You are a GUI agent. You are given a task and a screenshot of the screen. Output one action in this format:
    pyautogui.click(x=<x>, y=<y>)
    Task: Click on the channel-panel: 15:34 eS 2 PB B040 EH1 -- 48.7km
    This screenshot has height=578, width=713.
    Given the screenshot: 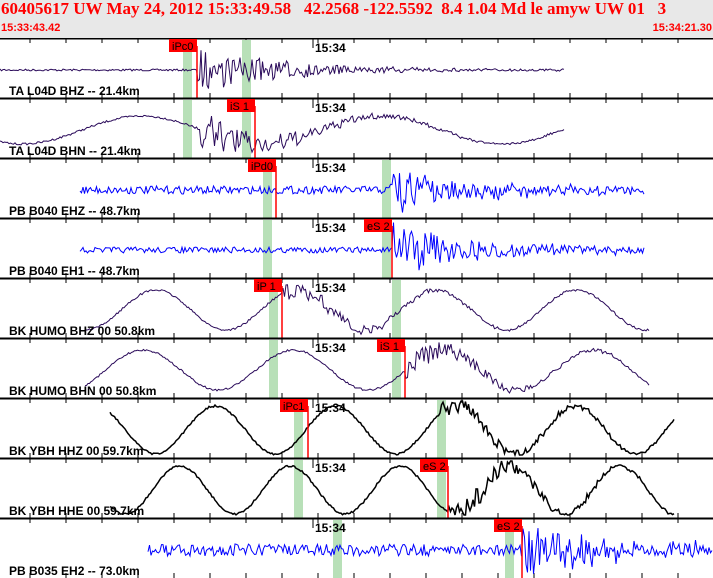 What is the action you would take?
    pyautogui.click(x=356, y=247)
    